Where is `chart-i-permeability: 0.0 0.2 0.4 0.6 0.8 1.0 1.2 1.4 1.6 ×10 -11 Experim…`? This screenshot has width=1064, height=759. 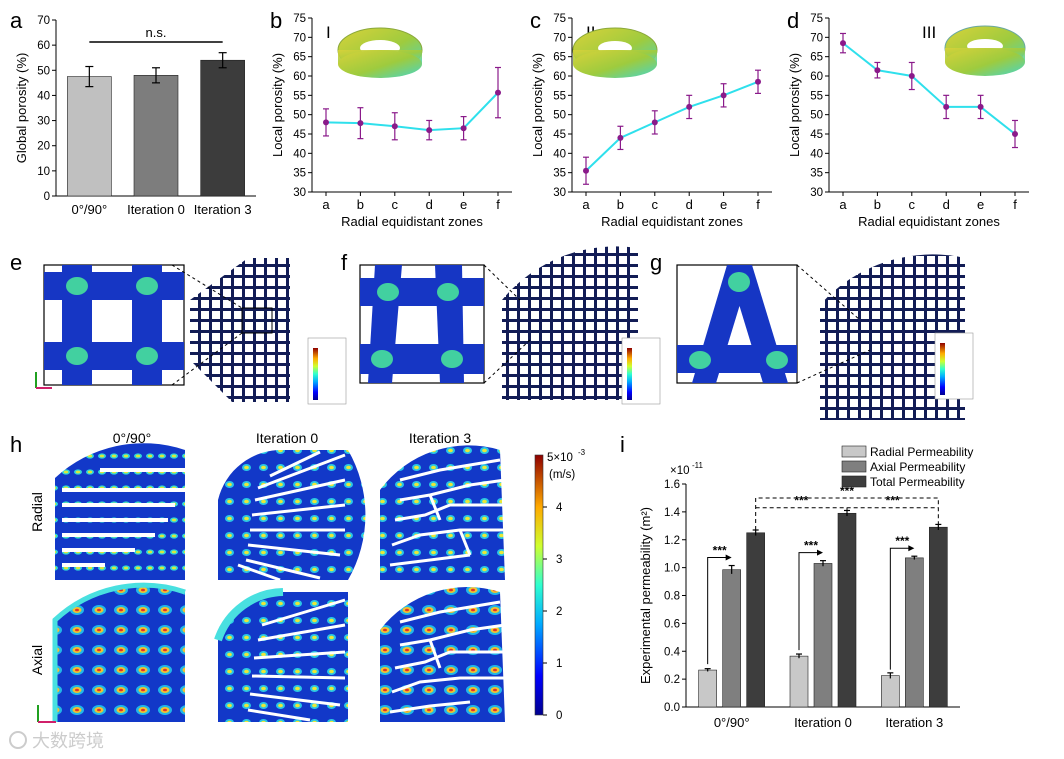
chart-i-permeability: 0.0 0.2 0.4 0.6 0.8 1.0 1.2 1.4 1.6 ×10 -11 Experim… is located at coordinates (805, 587).